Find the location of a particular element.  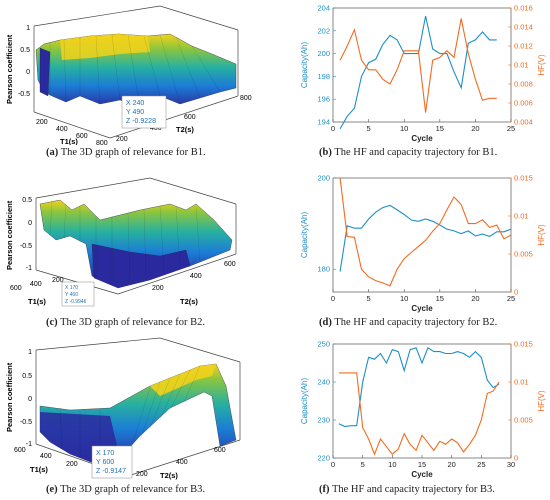

x-tick-f-2: 10 is located at coordinates (392, 464).